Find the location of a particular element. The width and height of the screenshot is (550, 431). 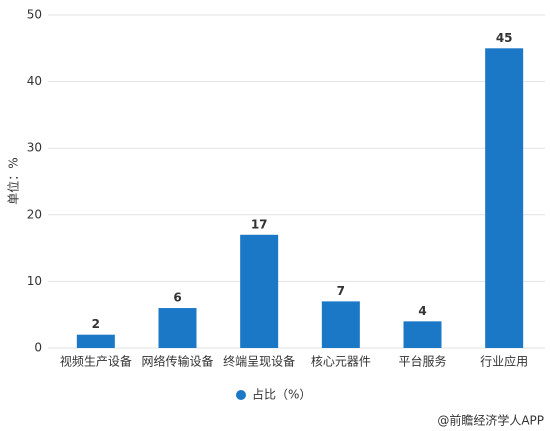

y-tick-label: 10 is located at coordinates (34, 281).